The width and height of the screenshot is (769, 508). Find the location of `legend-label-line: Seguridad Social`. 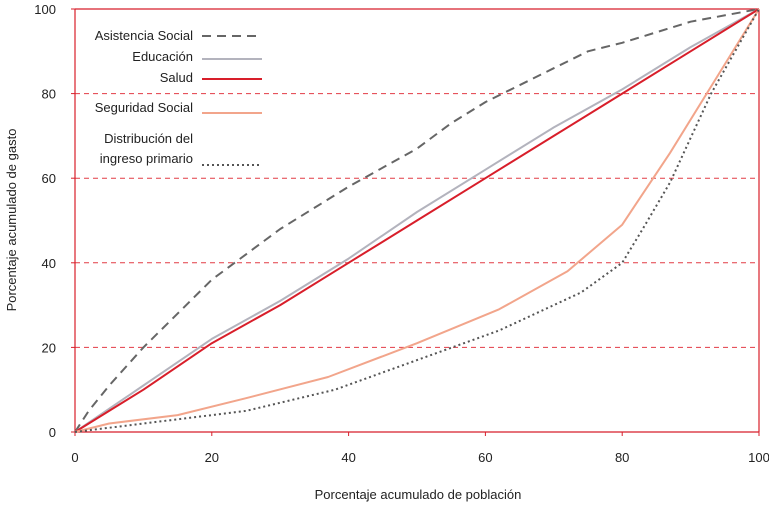

legend-label-line: Seguridad Social is located at coordinates (144, 107).